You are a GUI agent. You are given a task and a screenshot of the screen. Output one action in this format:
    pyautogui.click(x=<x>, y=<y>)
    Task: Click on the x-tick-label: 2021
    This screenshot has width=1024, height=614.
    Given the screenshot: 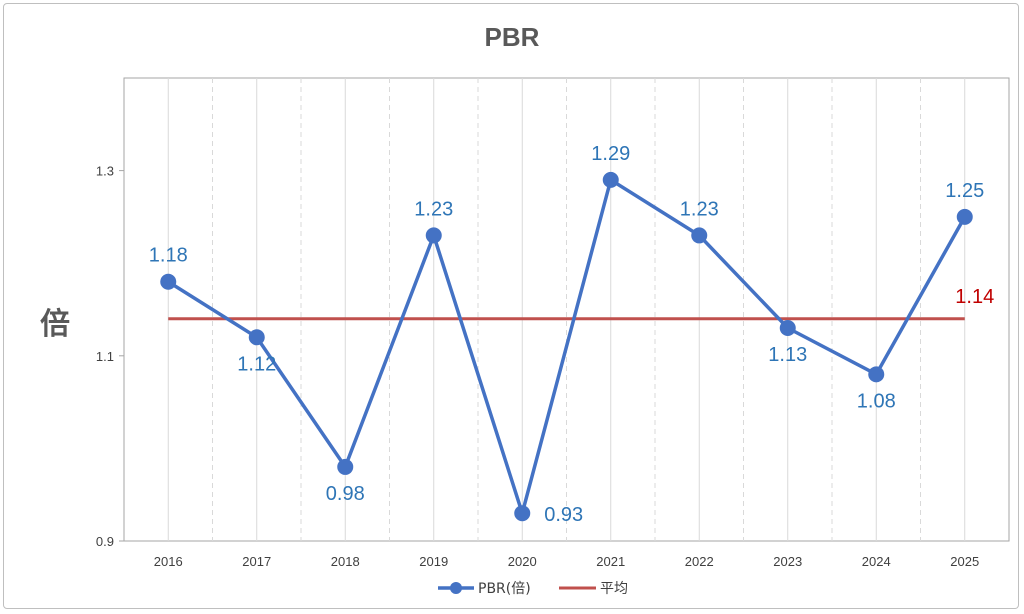 What is the action you would take?
    pyautogui.click(x=610, y=561)
    